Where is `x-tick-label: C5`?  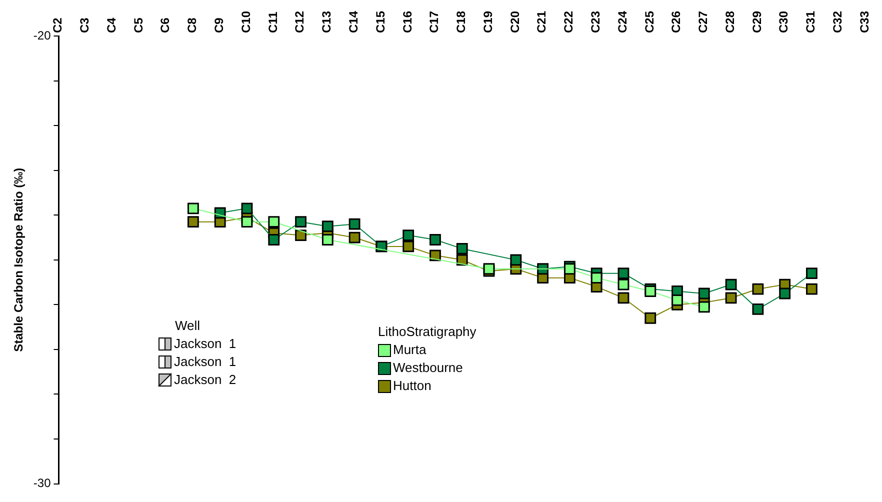
x-tick-label: C5 is located at coordinates (138, 25).